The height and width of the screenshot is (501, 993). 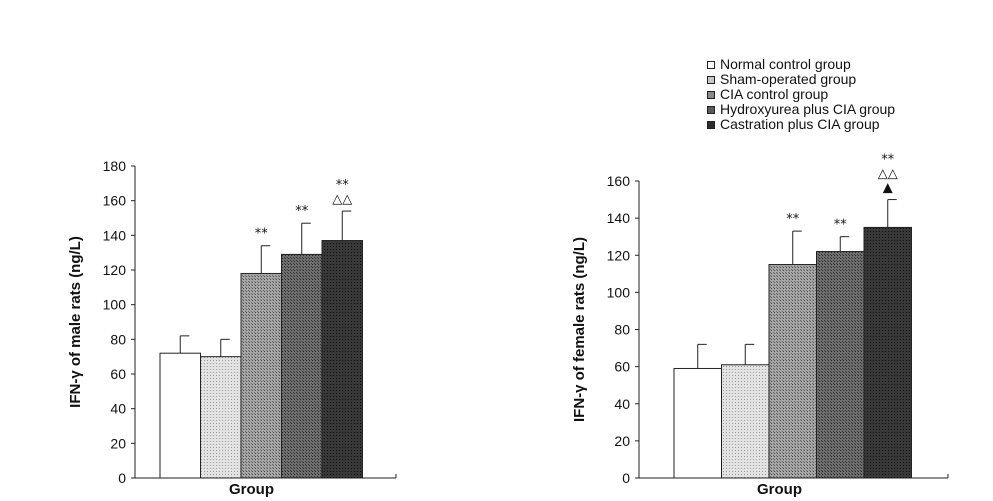 What do you see at coordinates (788, 79) in the screenshot?
I see `legend-label: Sham-operated group` at bounding box center [788, 79].